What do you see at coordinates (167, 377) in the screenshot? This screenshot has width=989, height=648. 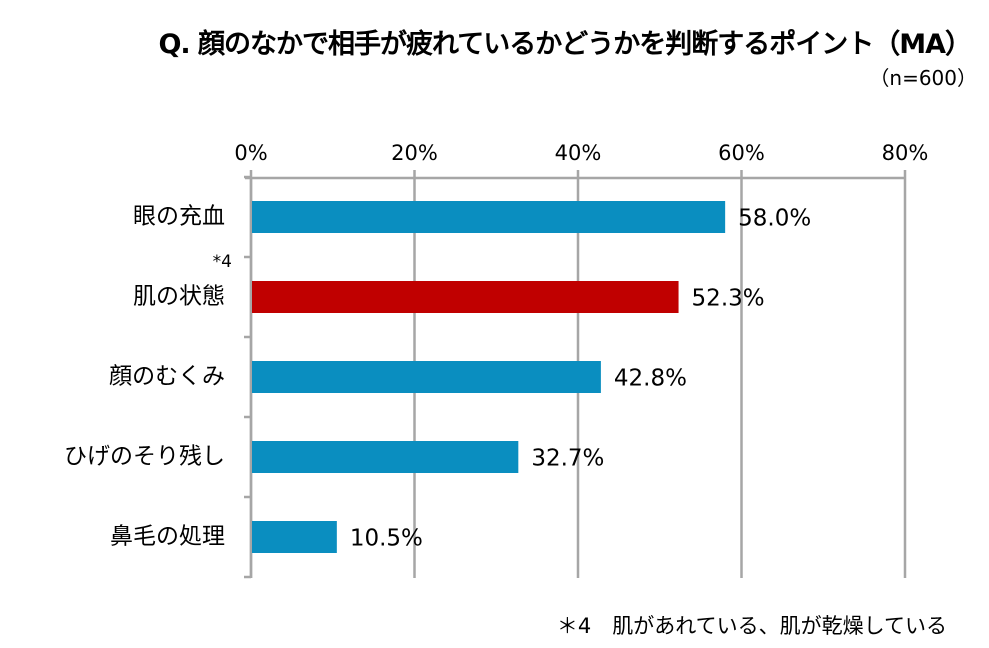 I see `category-label: 顔のむくみ` at bounding box center [167, 377].